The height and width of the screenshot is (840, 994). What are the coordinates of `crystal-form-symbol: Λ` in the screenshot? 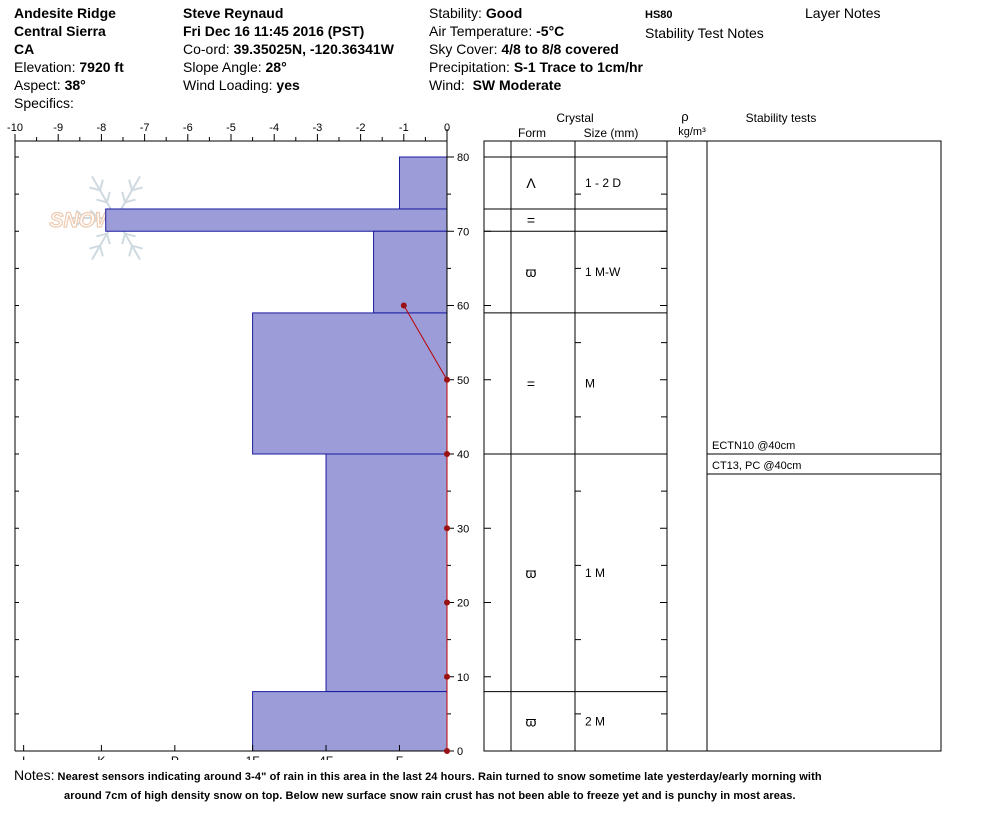 It's located at (531, 183).